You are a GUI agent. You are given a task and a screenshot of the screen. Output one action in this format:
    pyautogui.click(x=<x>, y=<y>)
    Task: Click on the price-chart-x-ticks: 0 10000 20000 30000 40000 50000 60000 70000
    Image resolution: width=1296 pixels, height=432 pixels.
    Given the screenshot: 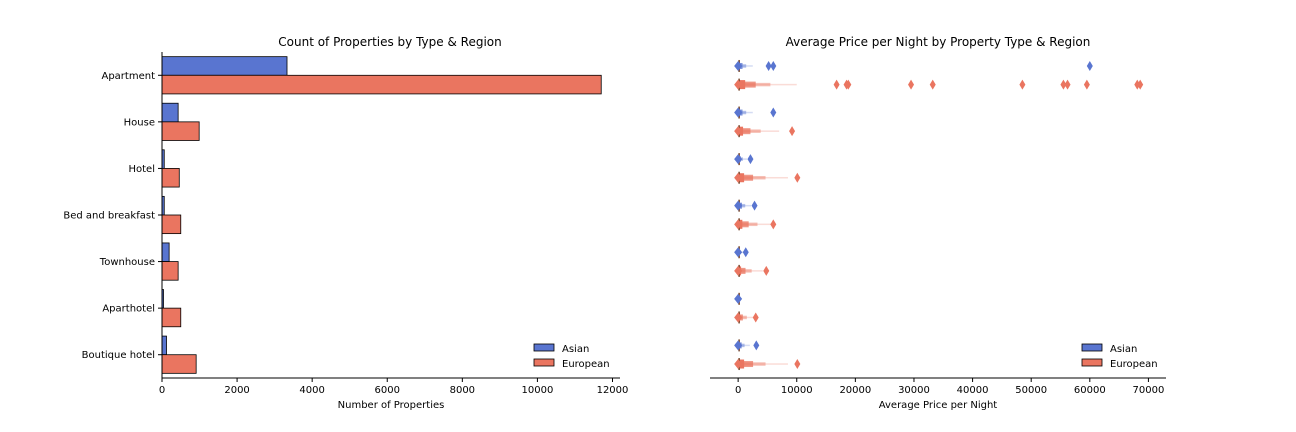 What is the action you would take?
    pyautogui.click(x=949, y=387)
    